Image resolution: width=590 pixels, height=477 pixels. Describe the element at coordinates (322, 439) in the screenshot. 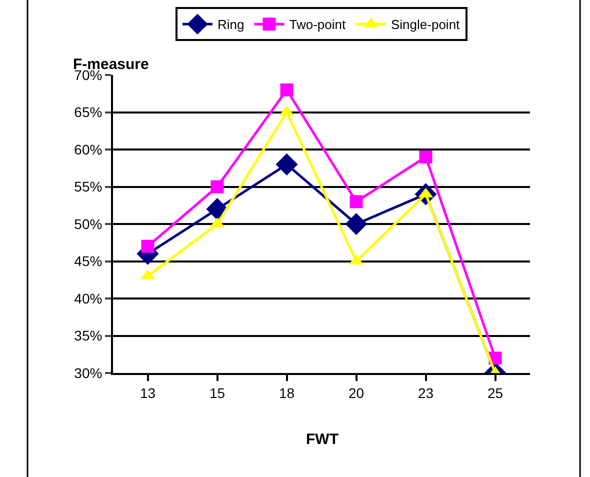

I see `x-axis-title: FWT` at that location.